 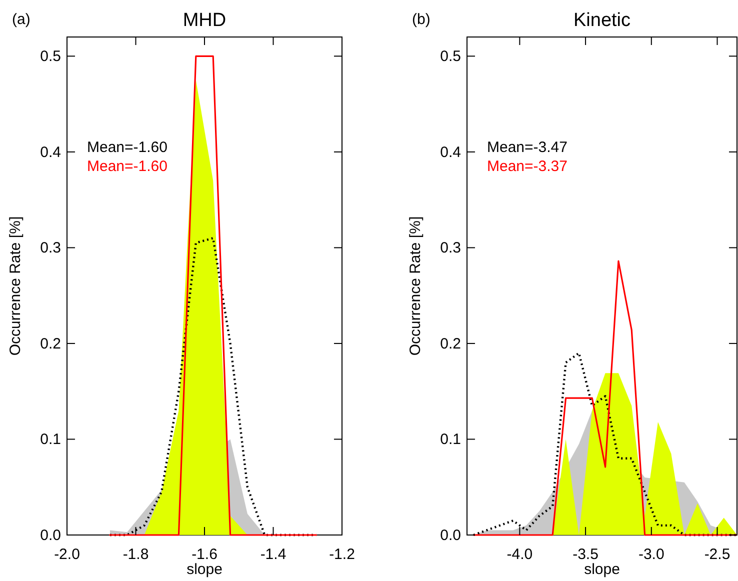 What do you see at coordinates (67, 554) in the screenshot?
I see `x-tick-label: -2.0` at bounding box center [67, 554].